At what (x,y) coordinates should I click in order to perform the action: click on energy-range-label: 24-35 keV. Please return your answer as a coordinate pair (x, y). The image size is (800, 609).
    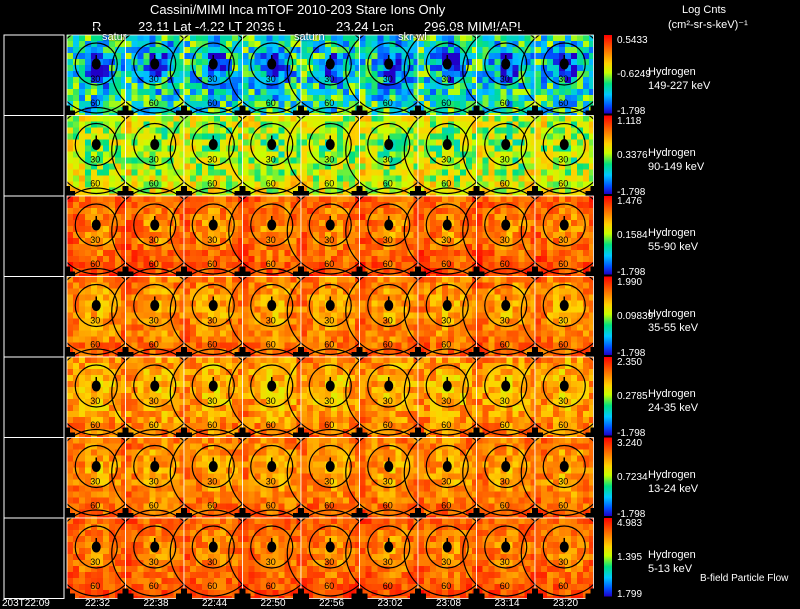
    Looking at the image, I should click on (673, 408).